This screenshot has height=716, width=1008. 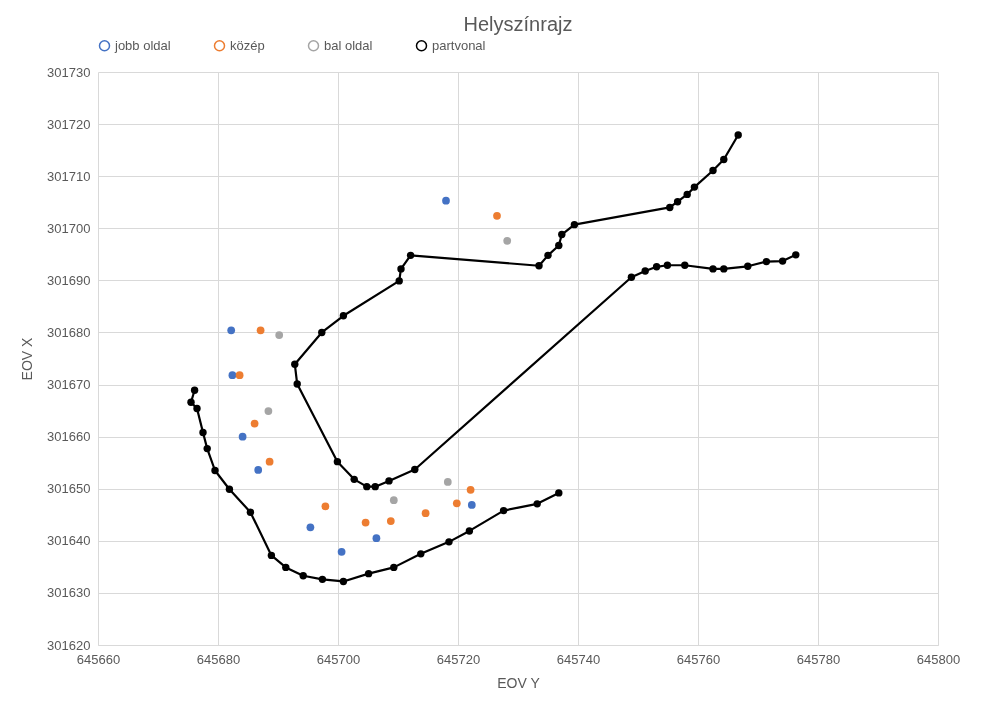 What do you see at coordinates (247, 45) in the screenshot?
I see `legend-label: közép` at bounding box center [247, 45].